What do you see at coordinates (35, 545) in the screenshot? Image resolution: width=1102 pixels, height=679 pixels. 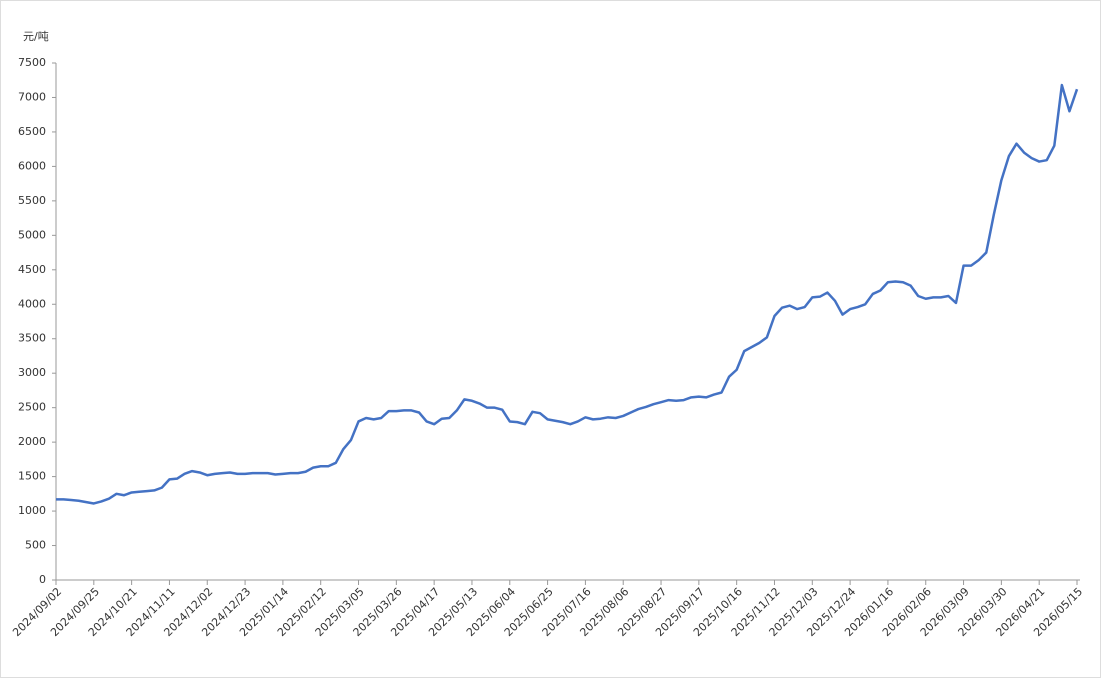 I see `y-tick-label: 500` at bounding box center [35, 545].